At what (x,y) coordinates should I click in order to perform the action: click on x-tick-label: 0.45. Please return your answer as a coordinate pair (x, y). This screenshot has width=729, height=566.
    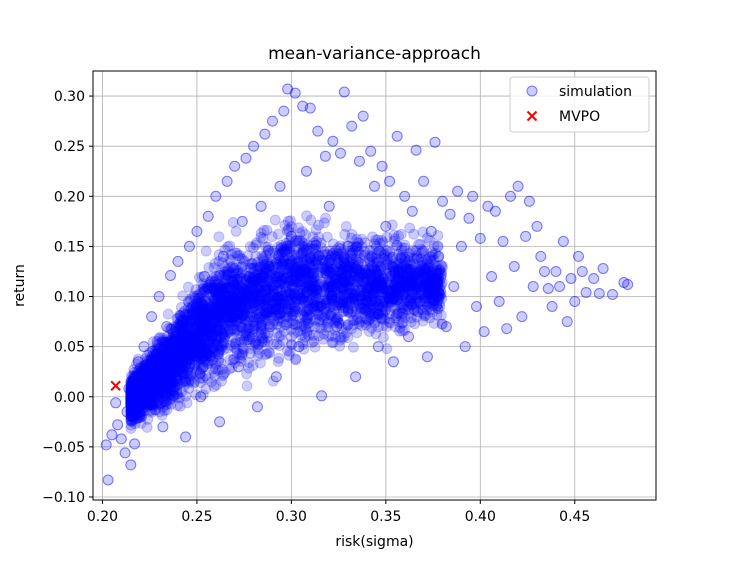
    Looking at the image, I should click on (574, 517).